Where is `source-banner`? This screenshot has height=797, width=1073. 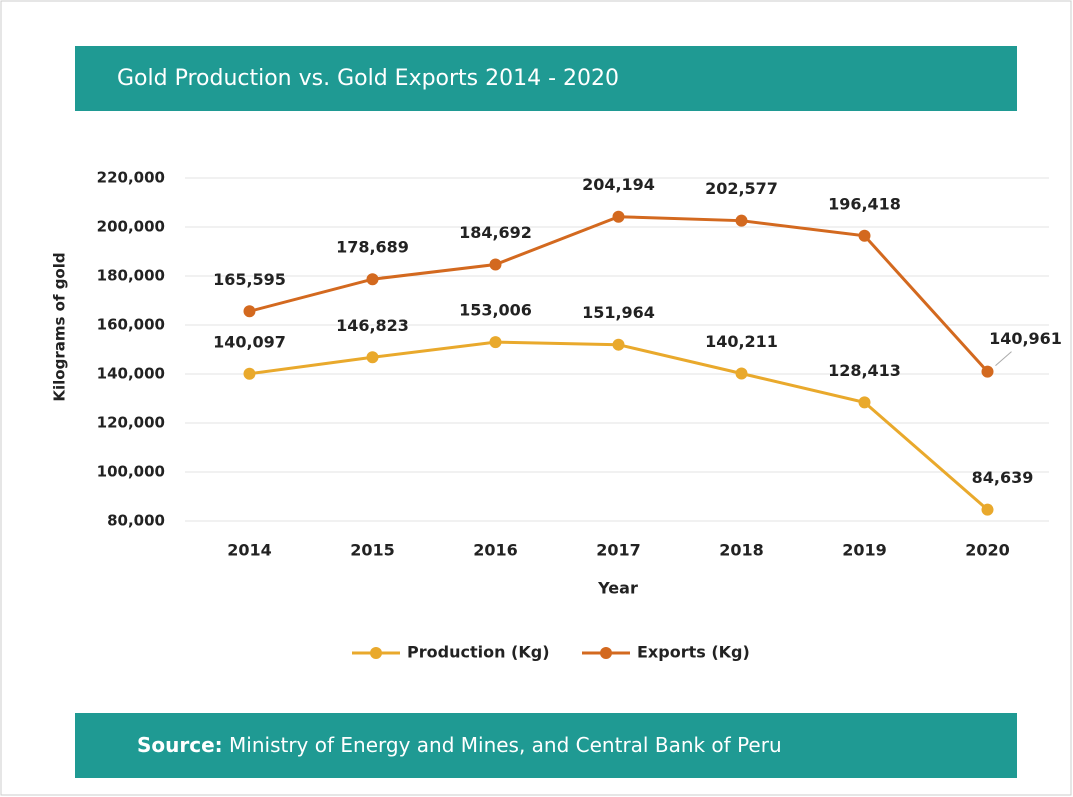
source-banner is located at coordinates (546, 745).